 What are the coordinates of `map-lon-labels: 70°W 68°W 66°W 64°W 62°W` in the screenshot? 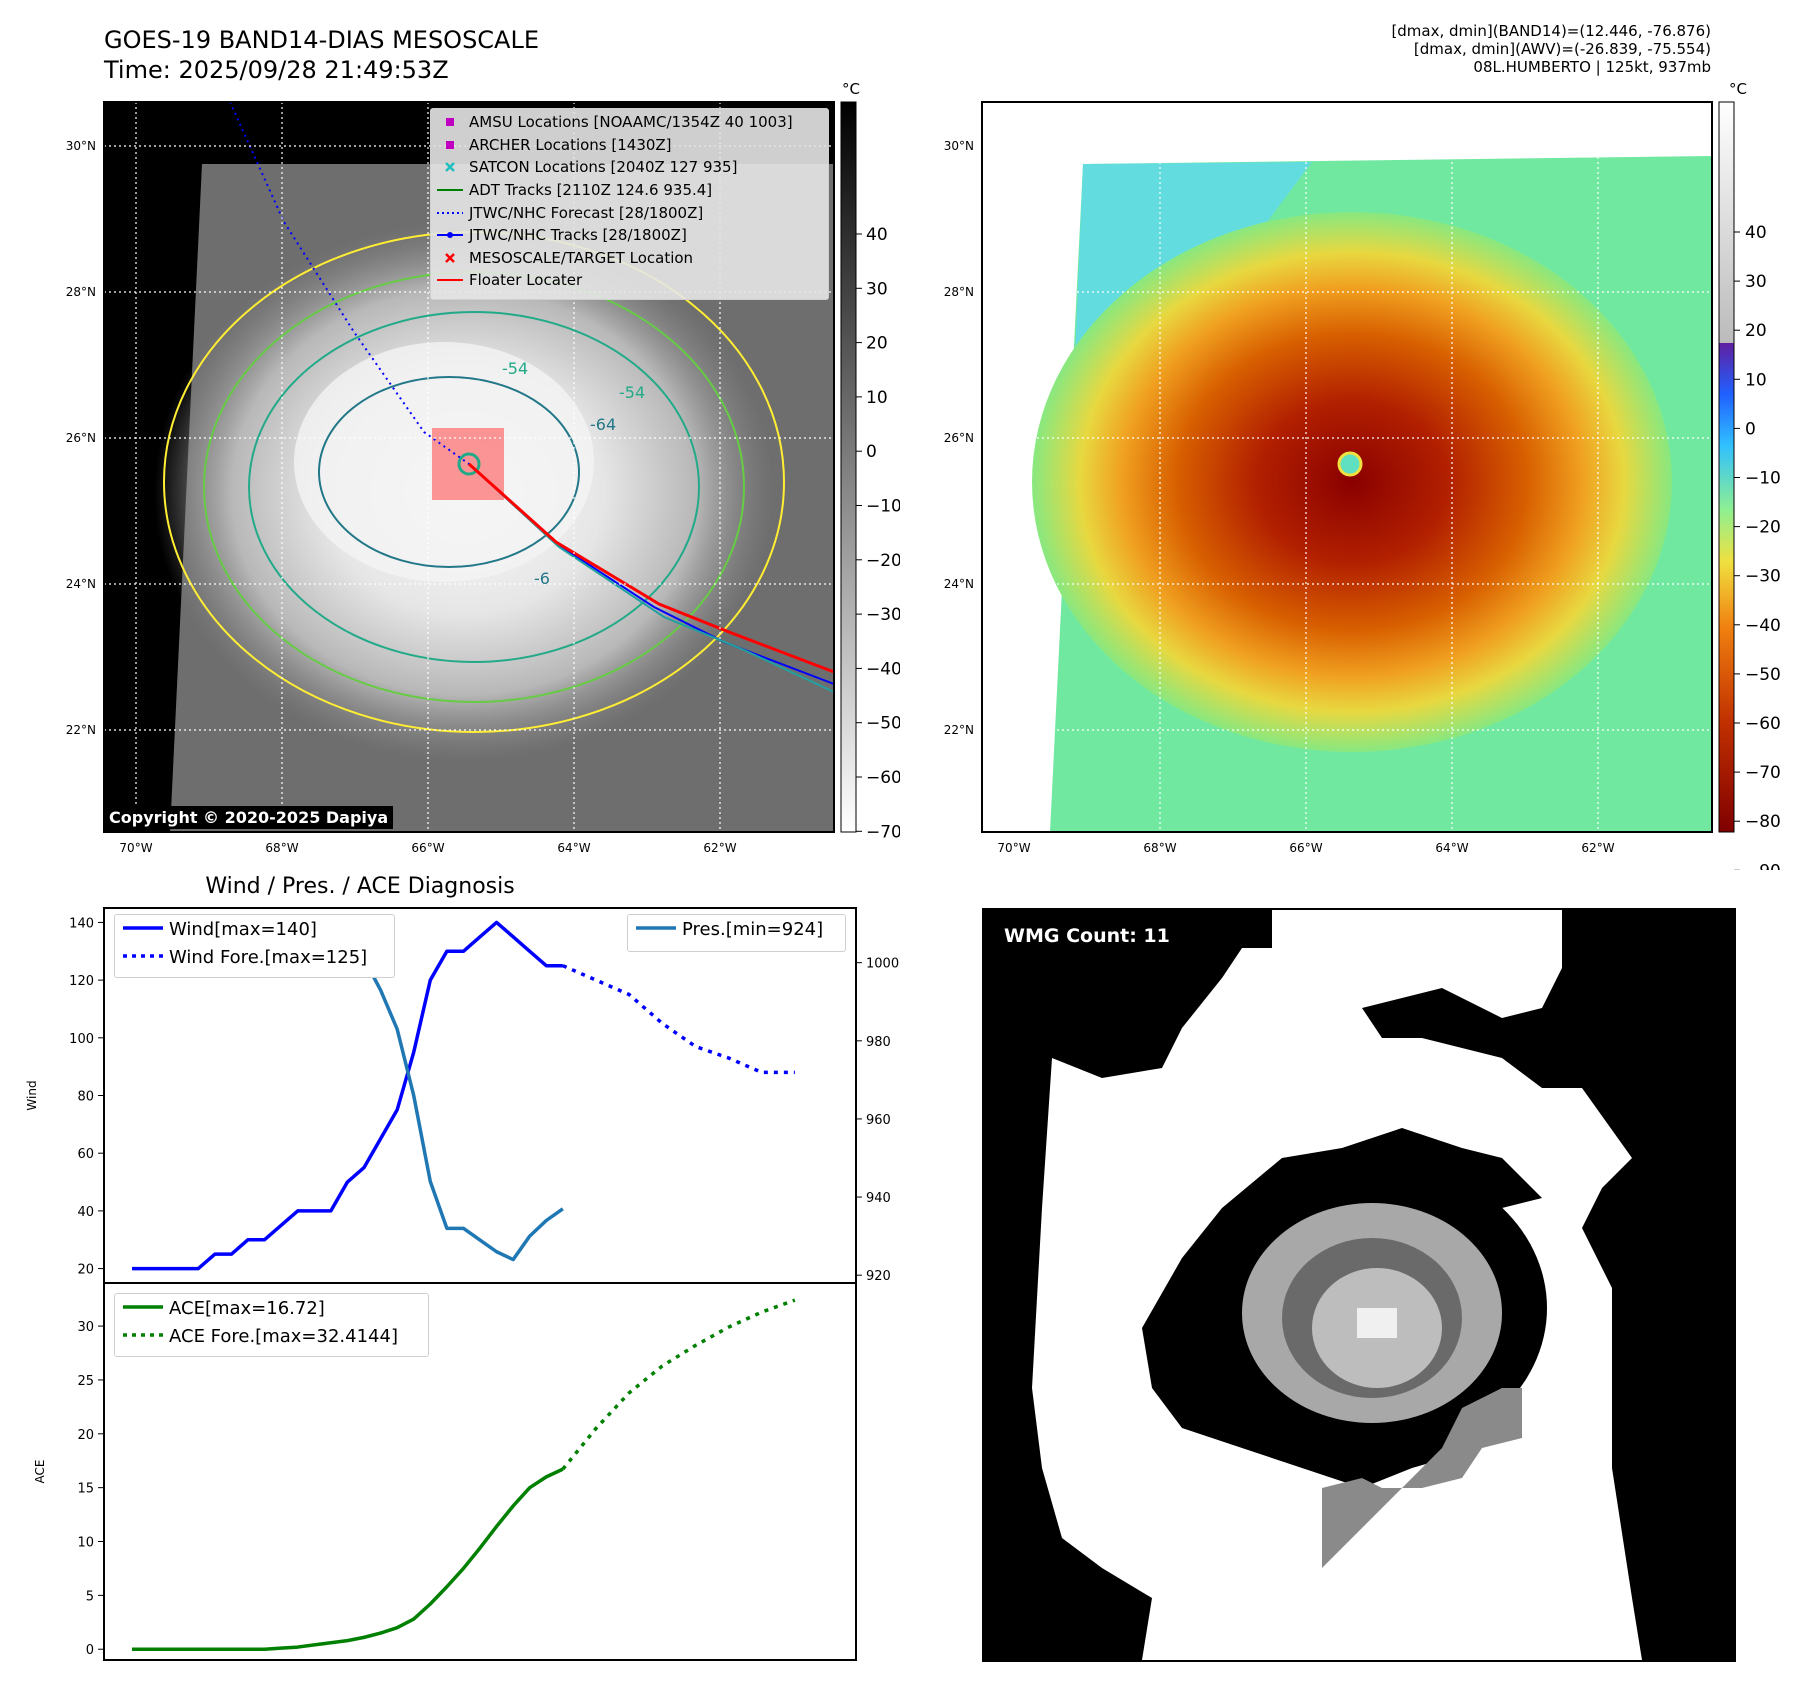 It's located at (427, 848).